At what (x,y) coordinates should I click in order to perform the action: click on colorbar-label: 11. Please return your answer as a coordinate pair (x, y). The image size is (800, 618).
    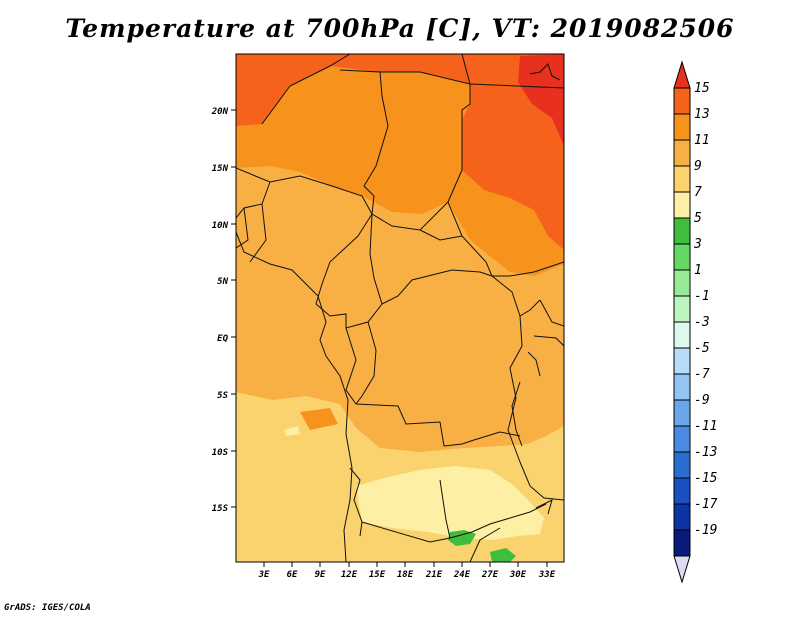
    Looking at the image, I should click on (702, 140).